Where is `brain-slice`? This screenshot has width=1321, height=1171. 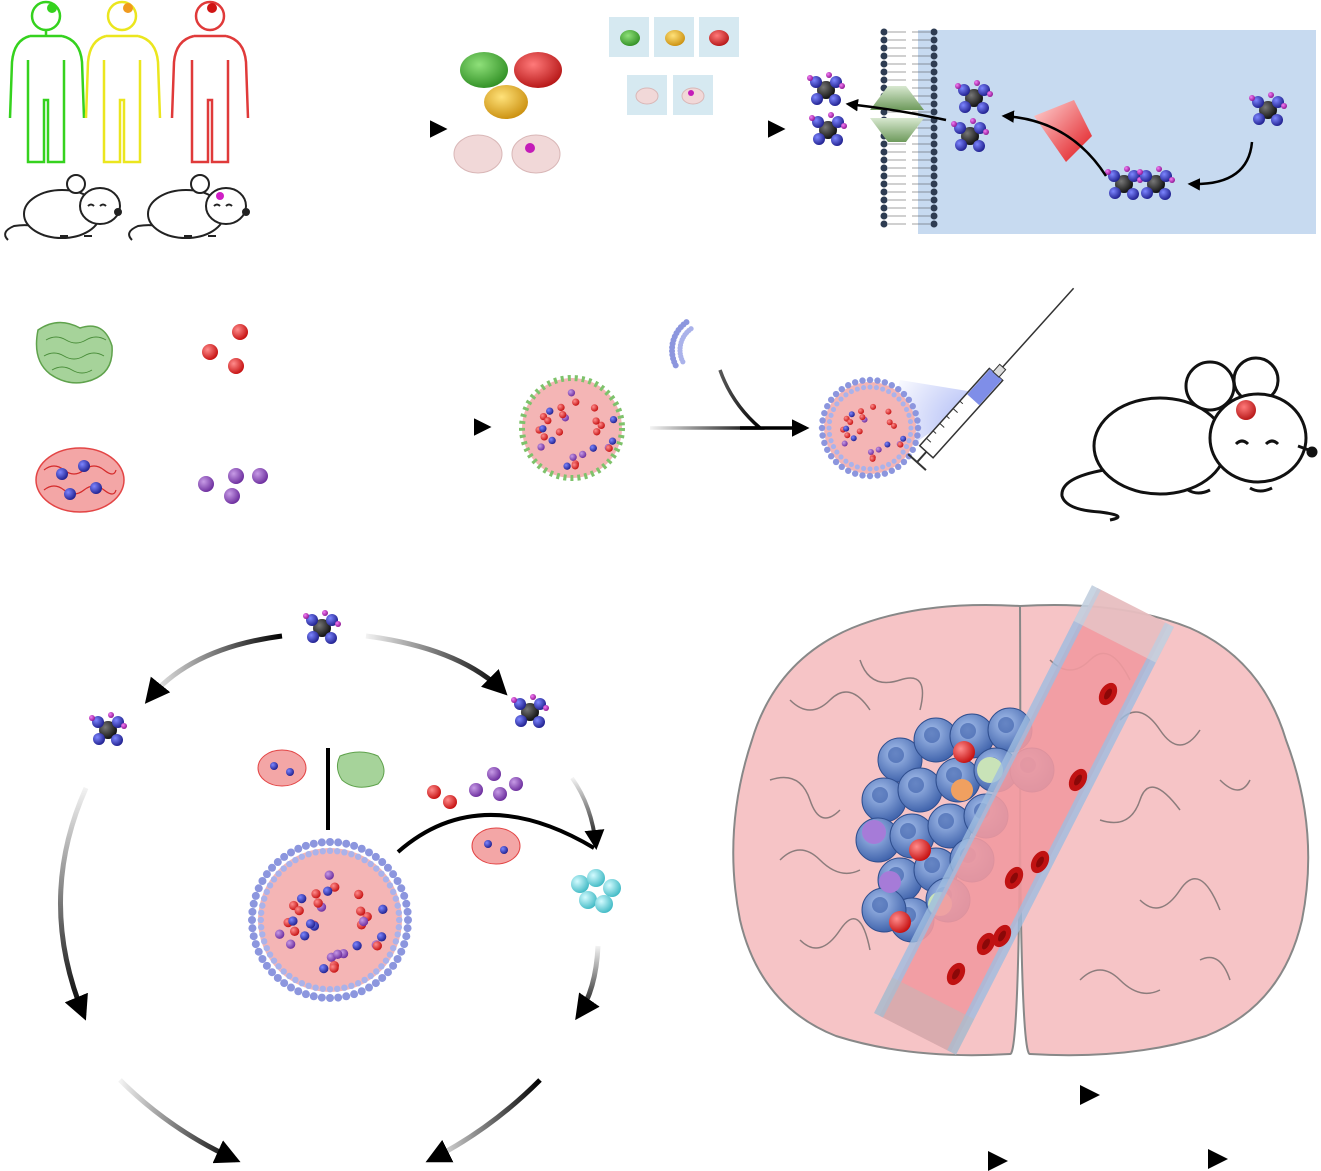 brain-slice is located at coordinates (478, 154).